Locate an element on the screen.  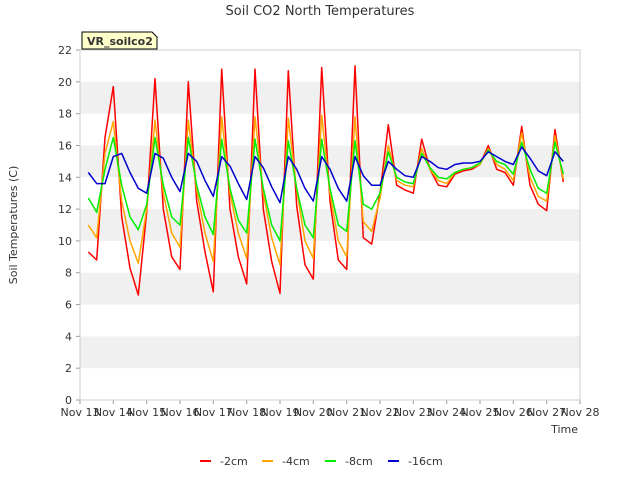
station-annotation: VR_soilco2 is located at coordinates (119, 40).